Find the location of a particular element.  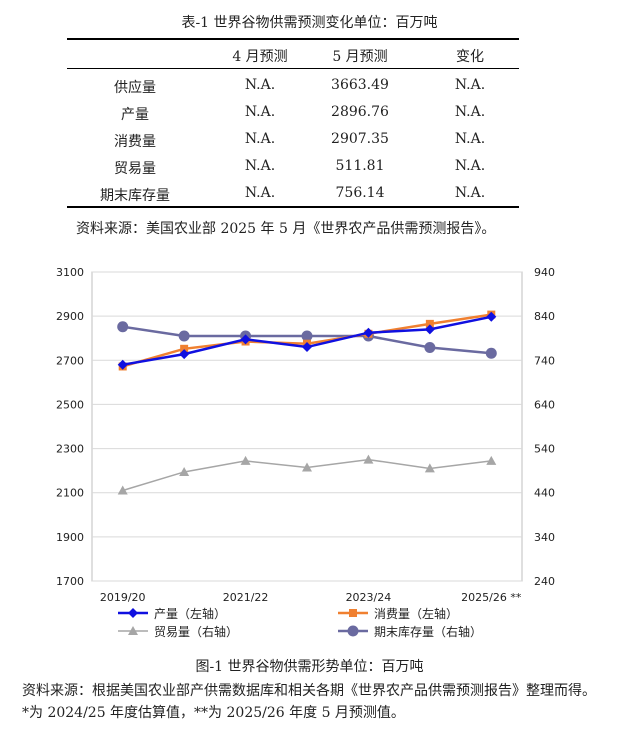

y-left-tick-label: 2500 is located at coordinates (70, 404).